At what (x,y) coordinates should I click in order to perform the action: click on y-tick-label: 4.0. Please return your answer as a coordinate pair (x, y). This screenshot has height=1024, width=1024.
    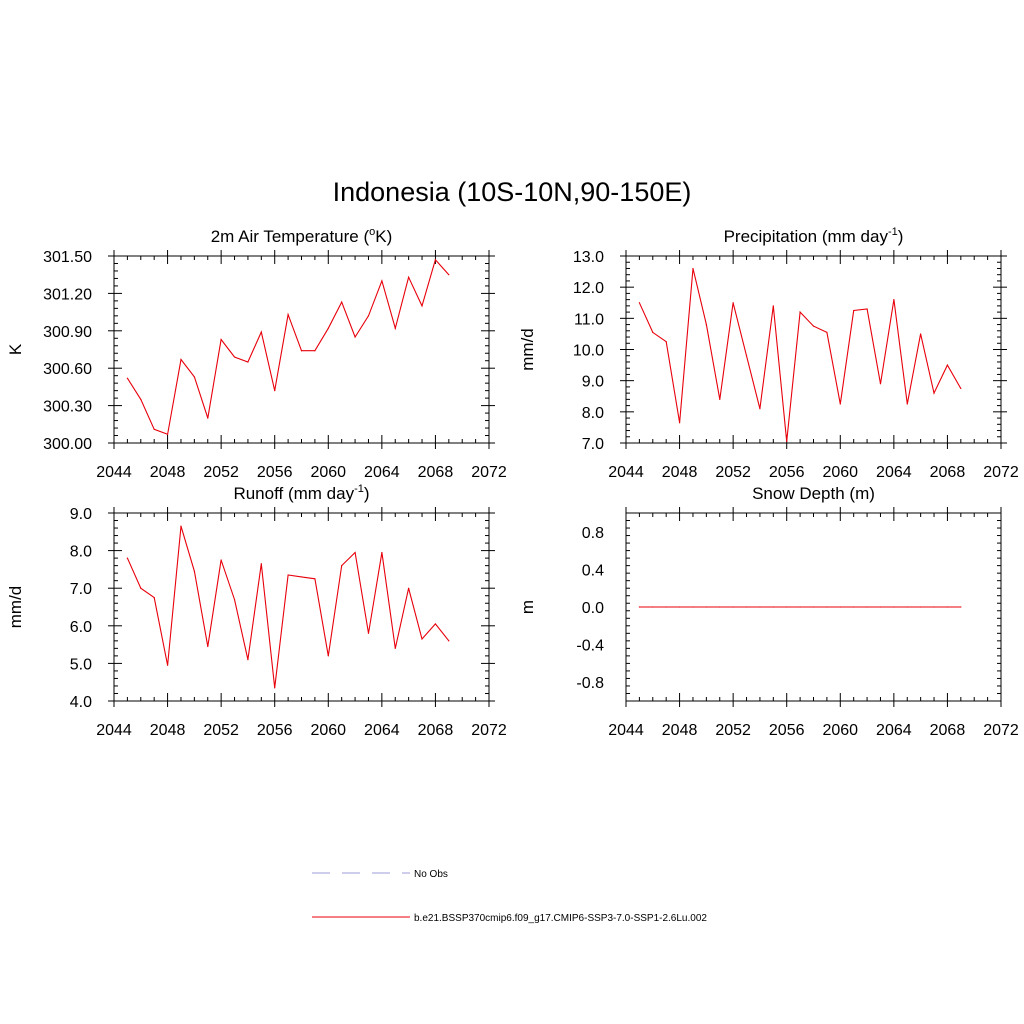
    Looking at the image, I should click on (81, 702).